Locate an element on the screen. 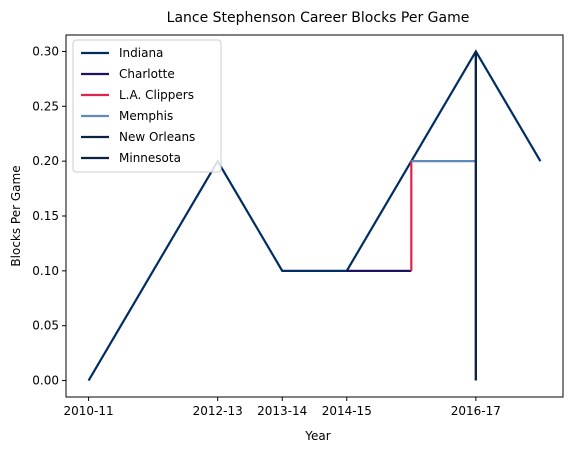  y-tick-label: 0.30 is located at coordinates (45, 51).